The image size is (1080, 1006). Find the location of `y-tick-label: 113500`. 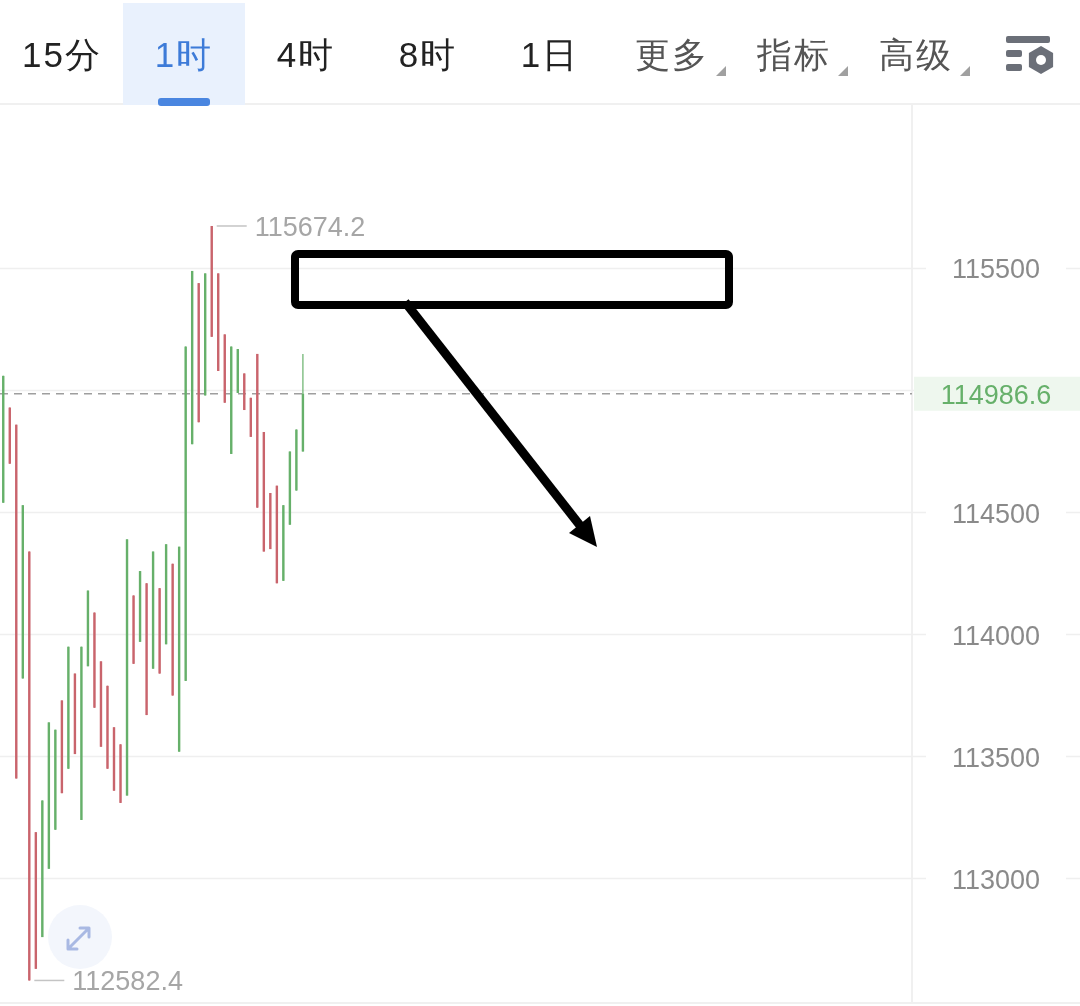

y-tick-label: 113500 is located at coordinates (996, 757).